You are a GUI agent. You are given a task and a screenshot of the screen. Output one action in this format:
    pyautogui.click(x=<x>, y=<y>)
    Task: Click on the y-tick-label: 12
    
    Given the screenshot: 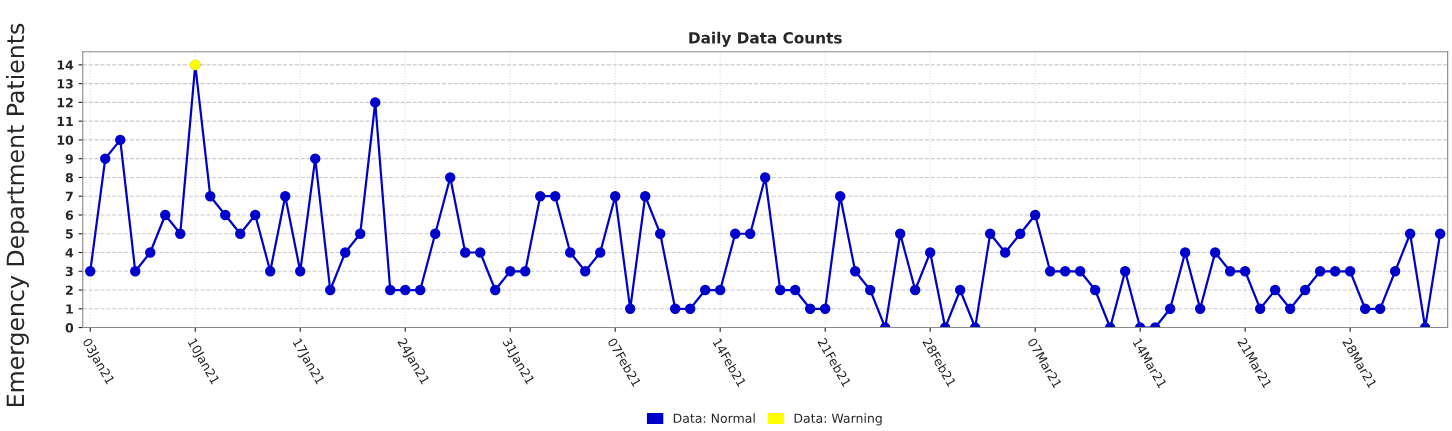 What is the action you would take?
    pyautogui.click(x=65, y=102)
    